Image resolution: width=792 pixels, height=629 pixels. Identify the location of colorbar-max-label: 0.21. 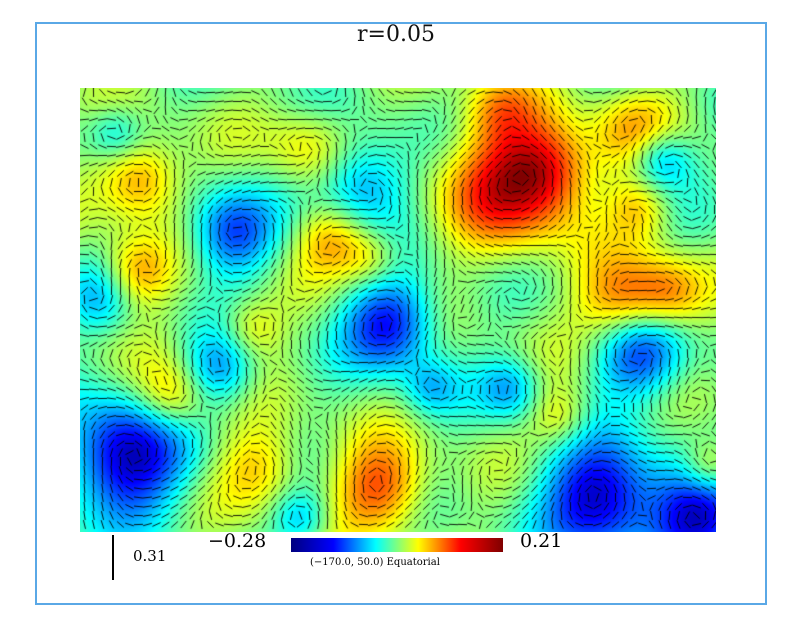
(541, 541).